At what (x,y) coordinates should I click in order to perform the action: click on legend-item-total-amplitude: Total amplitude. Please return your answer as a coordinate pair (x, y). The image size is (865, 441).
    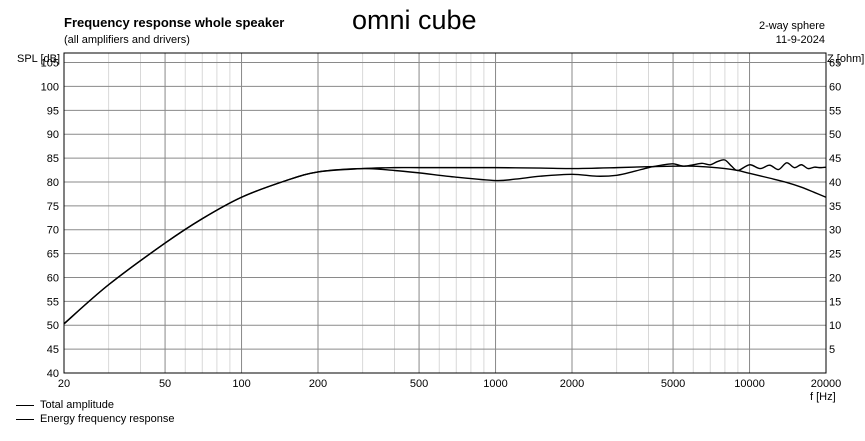
    Looking at the image, I should click on (65, 405).